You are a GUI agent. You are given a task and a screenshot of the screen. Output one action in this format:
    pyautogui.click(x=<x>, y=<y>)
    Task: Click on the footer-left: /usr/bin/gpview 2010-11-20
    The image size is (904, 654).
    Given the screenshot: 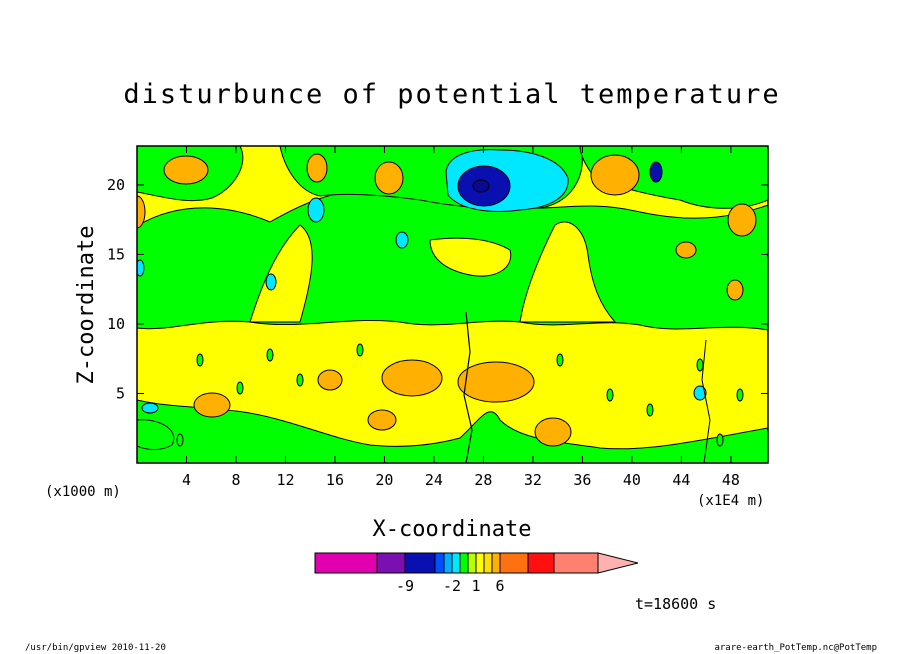 What is the action you would take?
    pyautogui.click(x=95, y=648)
    